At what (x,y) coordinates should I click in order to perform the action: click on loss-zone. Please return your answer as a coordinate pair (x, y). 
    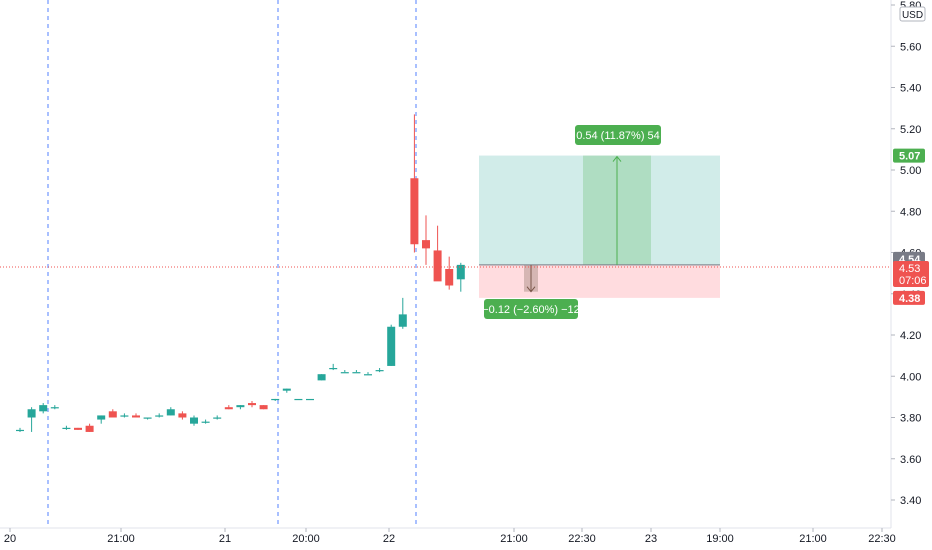
    Looking at the image, I should click on (599, 281).